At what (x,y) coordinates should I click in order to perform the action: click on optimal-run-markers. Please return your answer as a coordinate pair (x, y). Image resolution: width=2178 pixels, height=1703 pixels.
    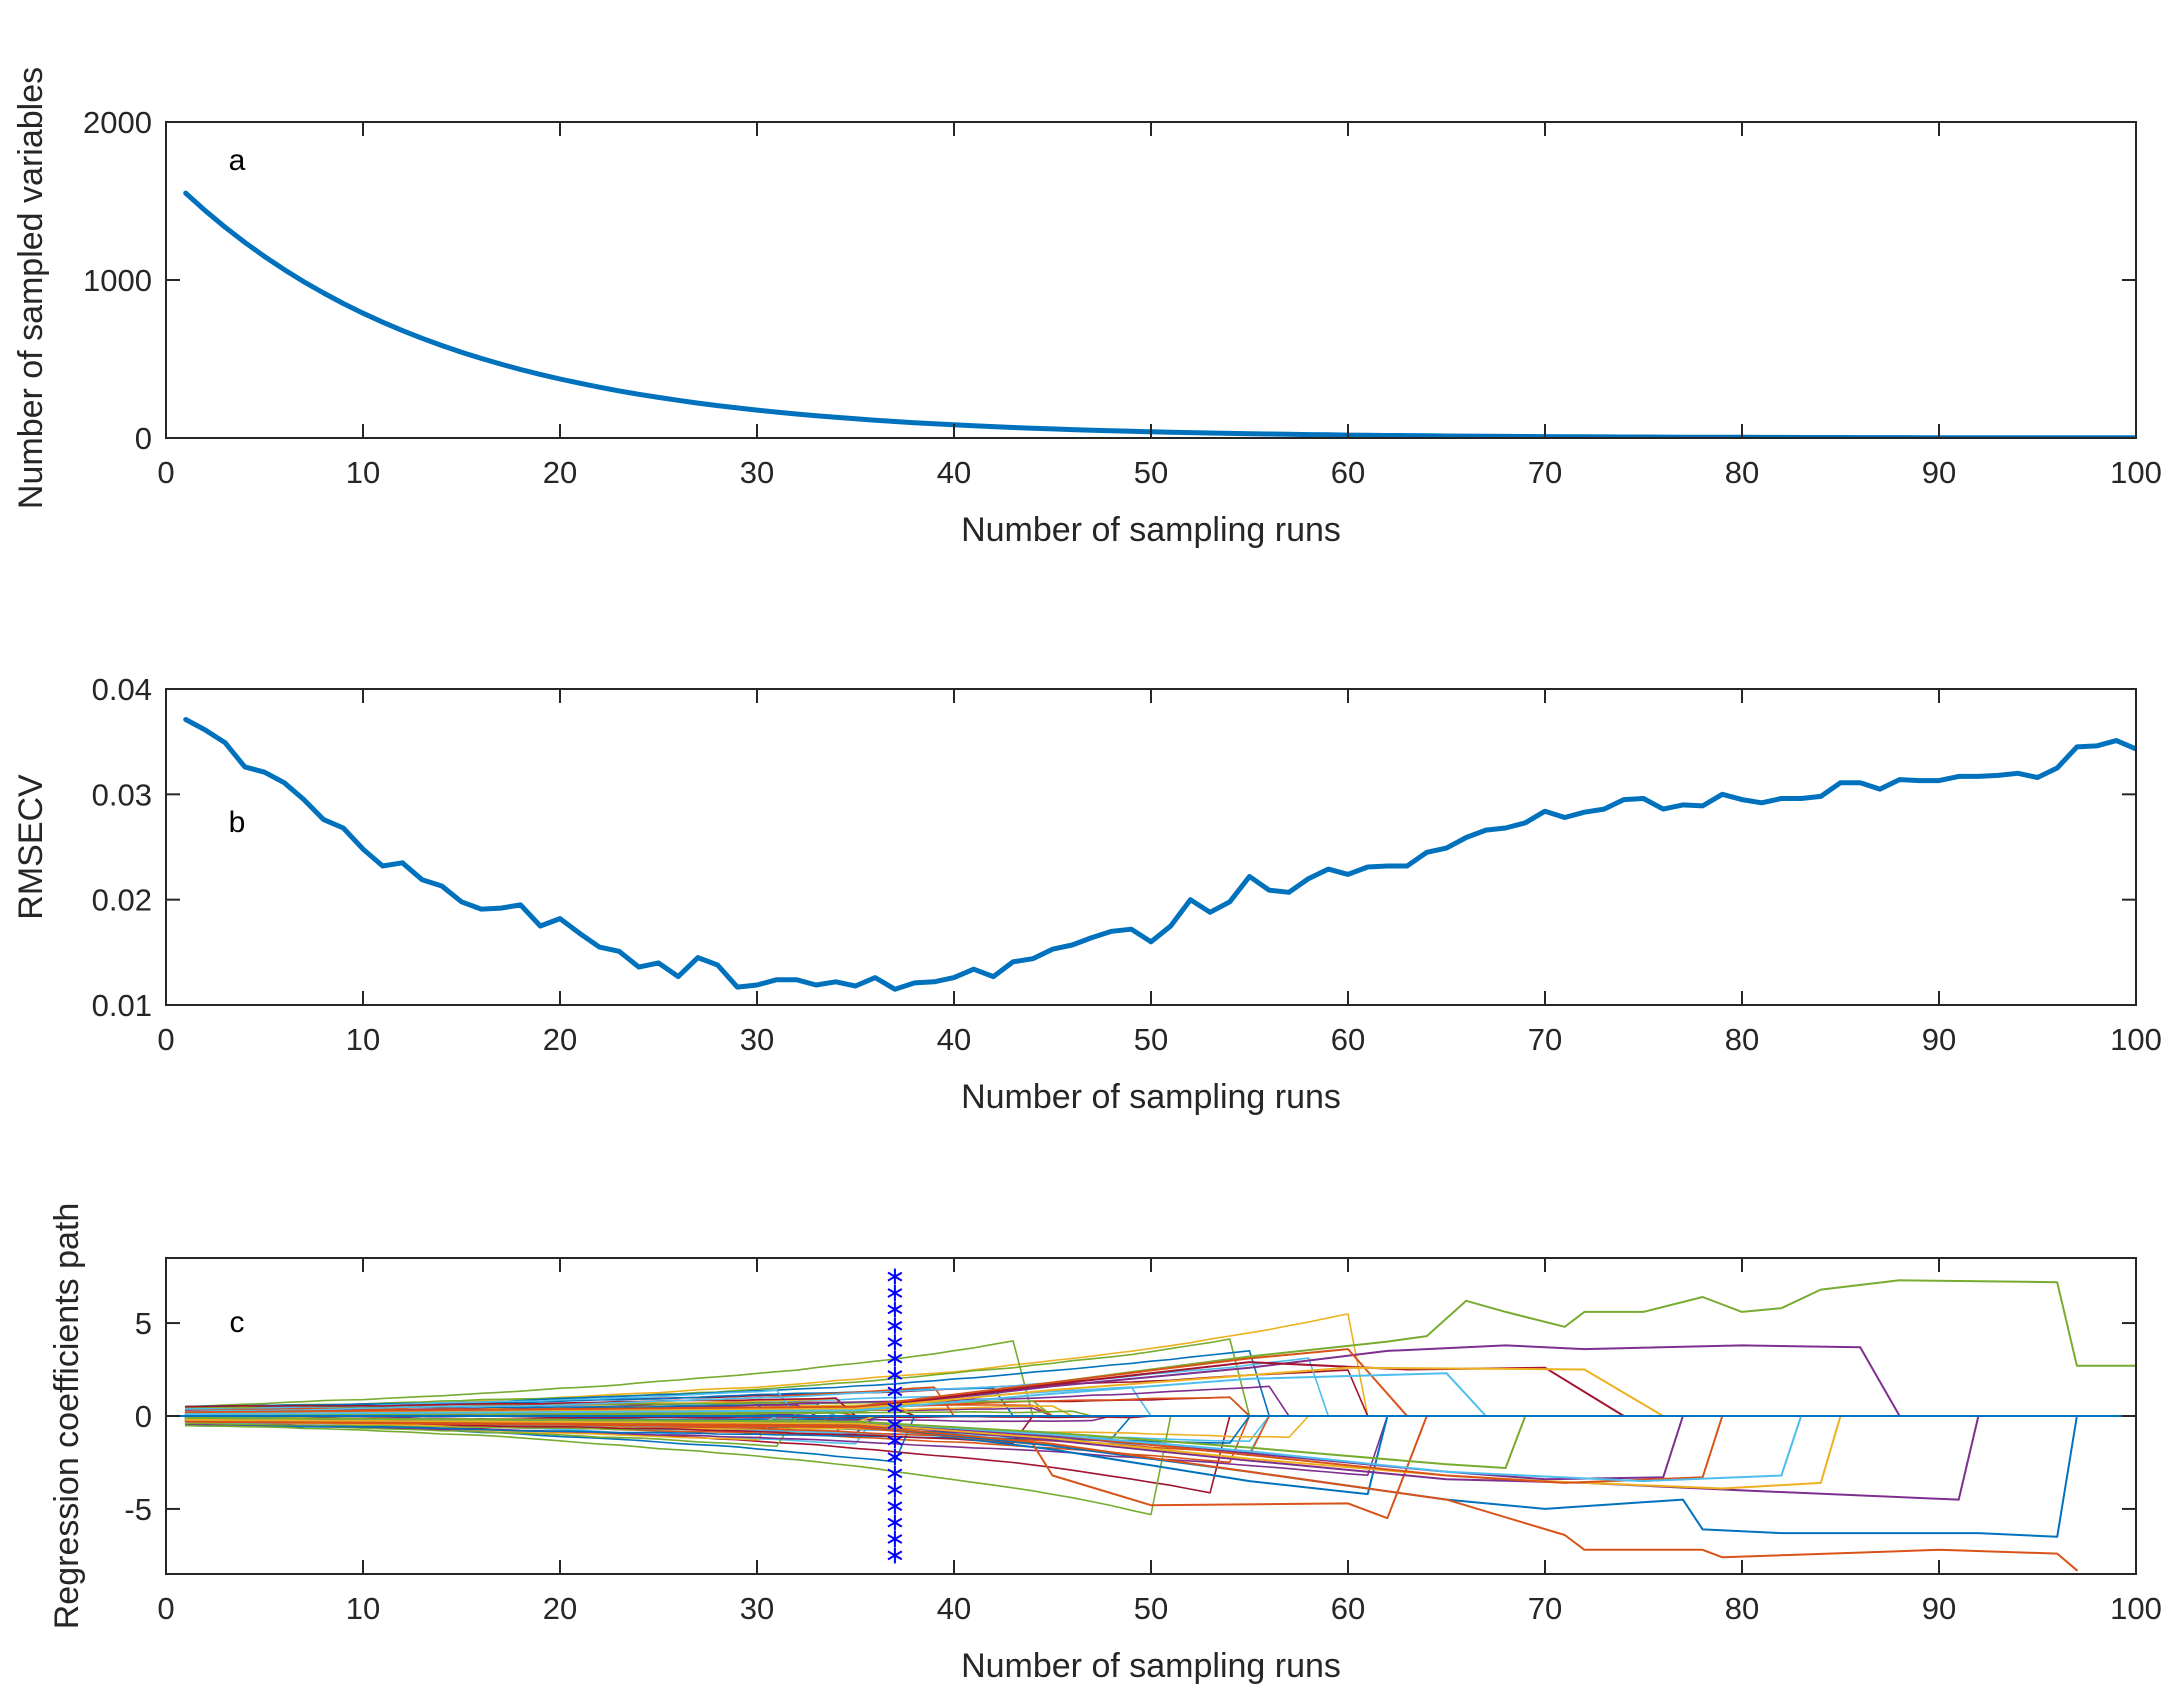
    Looking at the image, I should click on (895, 1416).